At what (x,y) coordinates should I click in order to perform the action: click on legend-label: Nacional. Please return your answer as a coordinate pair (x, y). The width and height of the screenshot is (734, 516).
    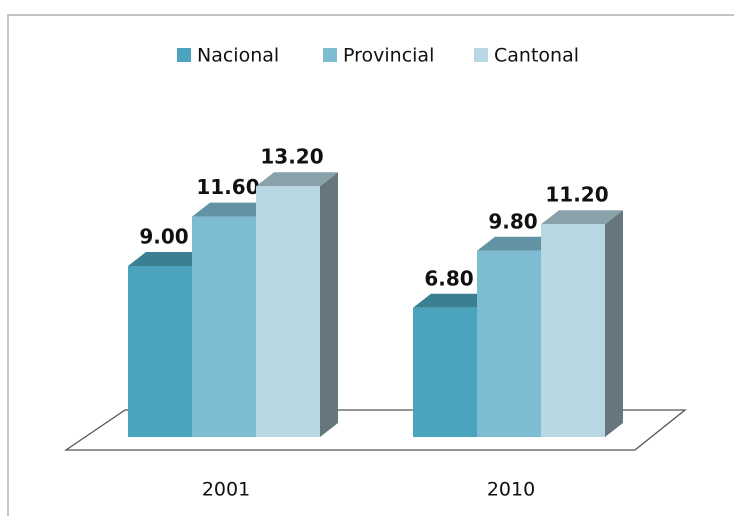
    Looking at the image, I should click on (238, 56).